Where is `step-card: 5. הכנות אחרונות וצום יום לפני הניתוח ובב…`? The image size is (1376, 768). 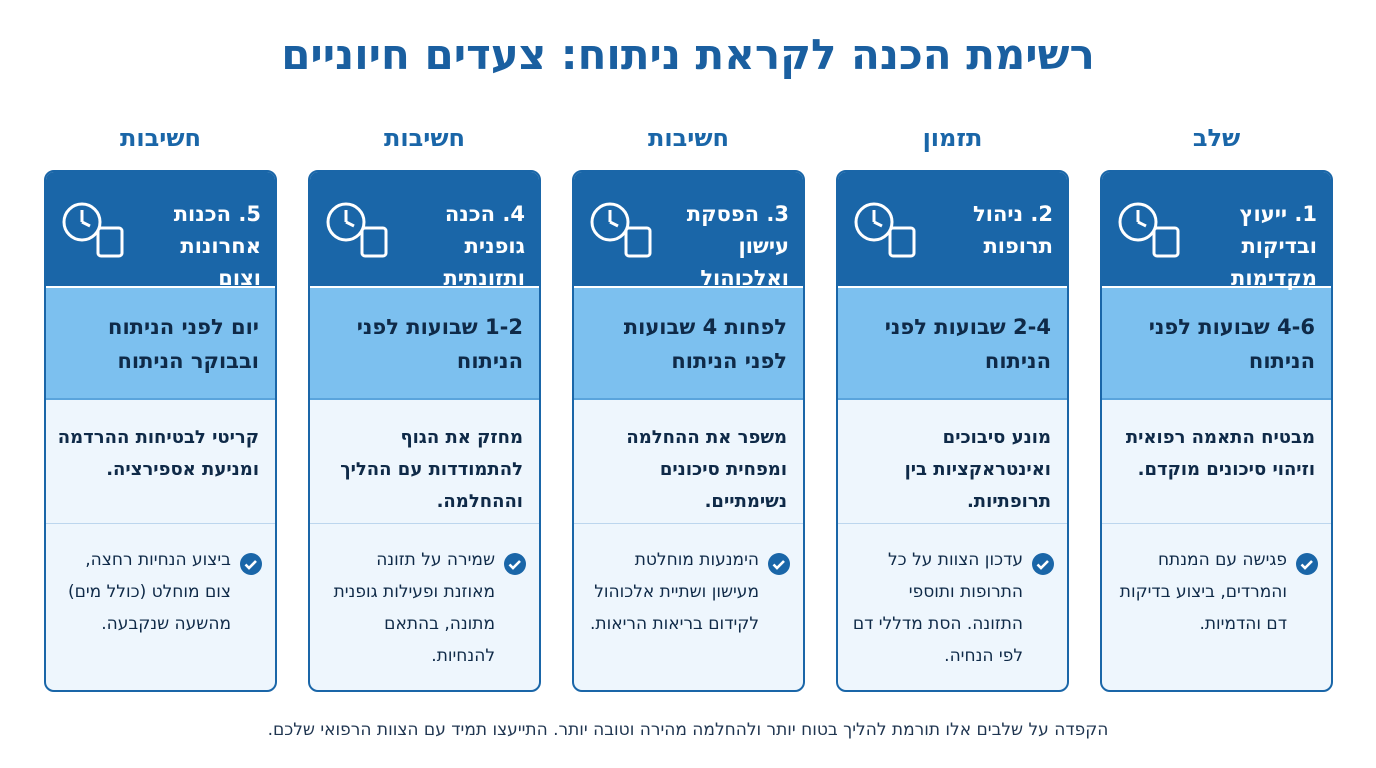
step-card: 5. הכנות אחרונות וצום יום לפני הניתוח ובב… is located at coordinates (160, 431).